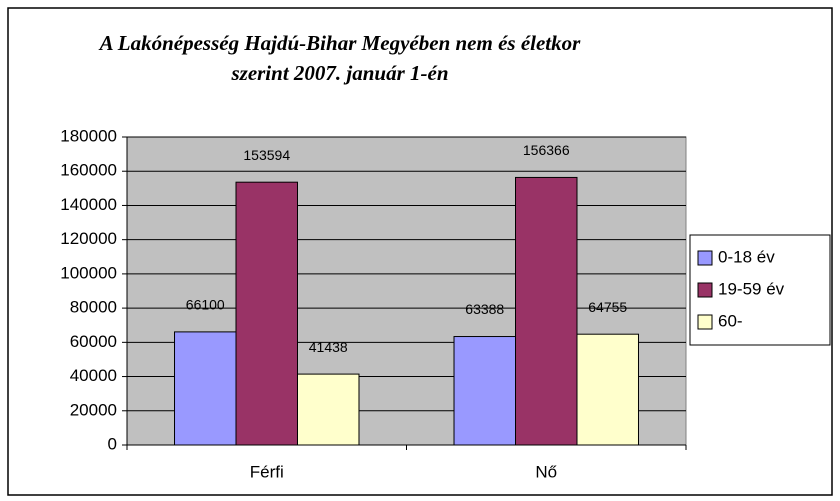  What do you see at coordinates (546, 150) in the screenshot?
I see `value-label: 156366` at bounding box center [546, 150].